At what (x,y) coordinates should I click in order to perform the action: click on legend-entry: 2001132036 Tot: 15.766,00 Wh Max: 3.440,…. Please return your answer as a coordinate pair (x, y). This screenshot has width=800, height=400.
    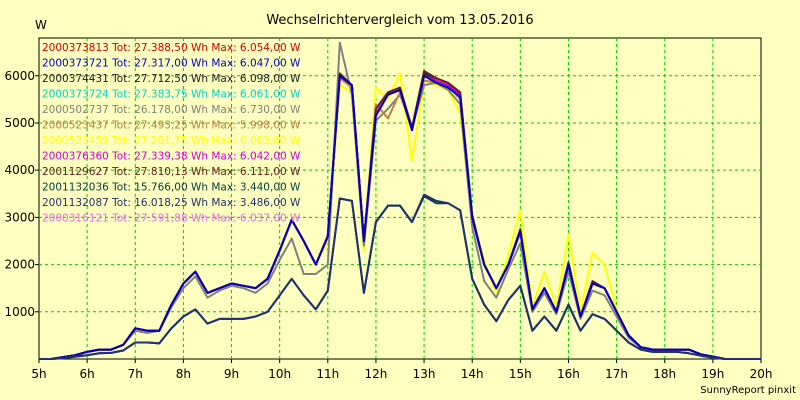
    Looking at the image, I should click on (171, 188).